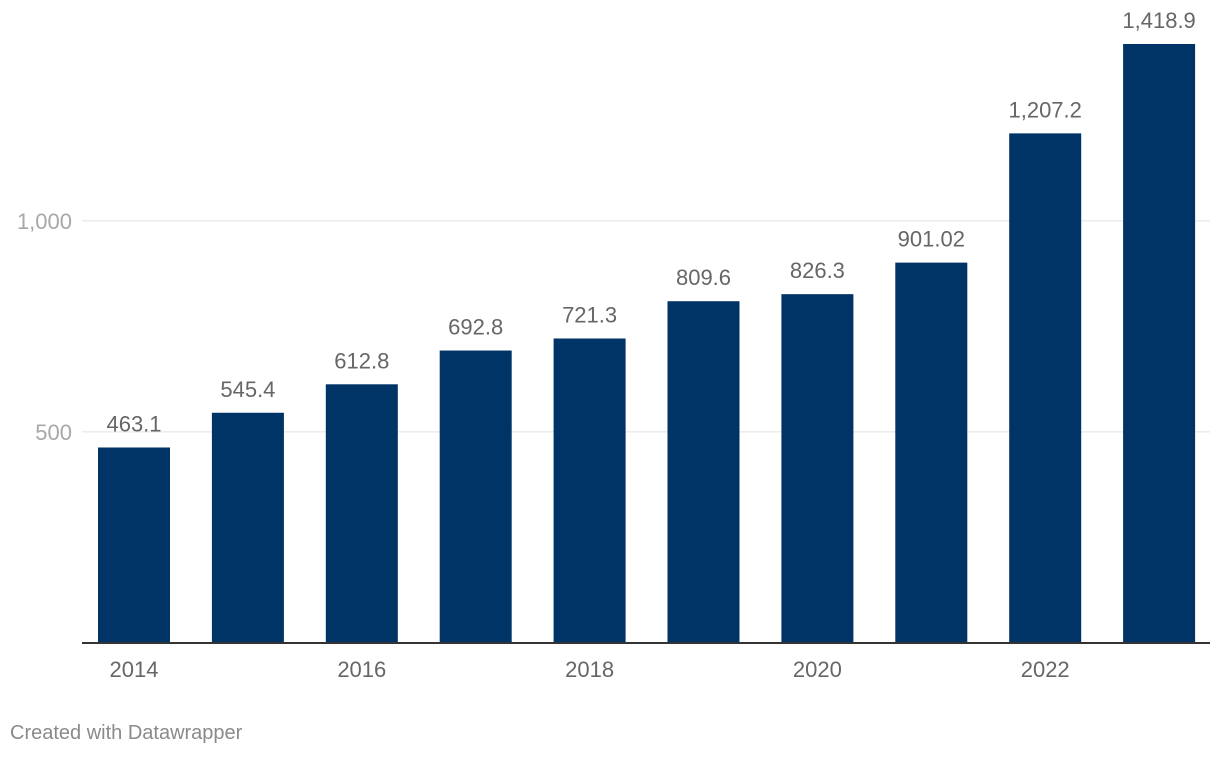 The width and height of the screenshot is (1220, 758). Describe the element at coordinates (361, 513) in the screenshot. I see `bar-2016` at that location.